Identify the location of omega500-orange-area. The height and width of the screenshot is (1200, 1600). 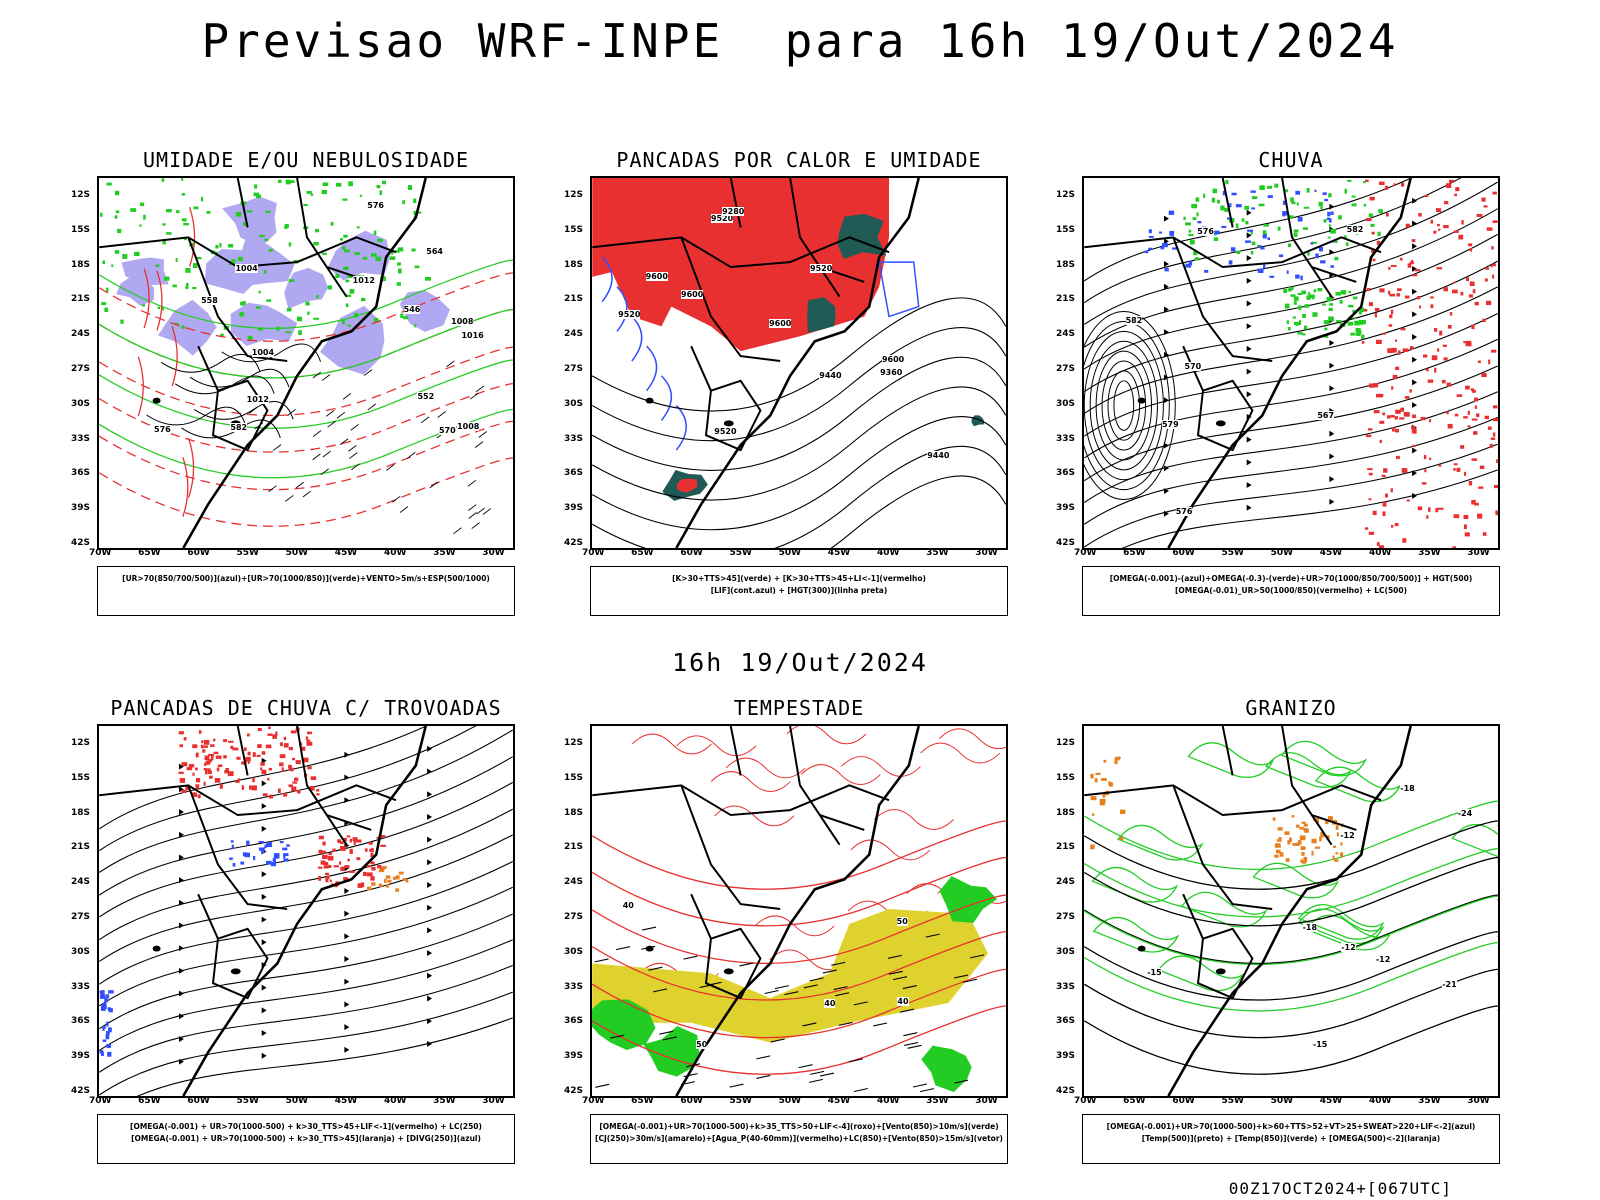
(1102, 801).